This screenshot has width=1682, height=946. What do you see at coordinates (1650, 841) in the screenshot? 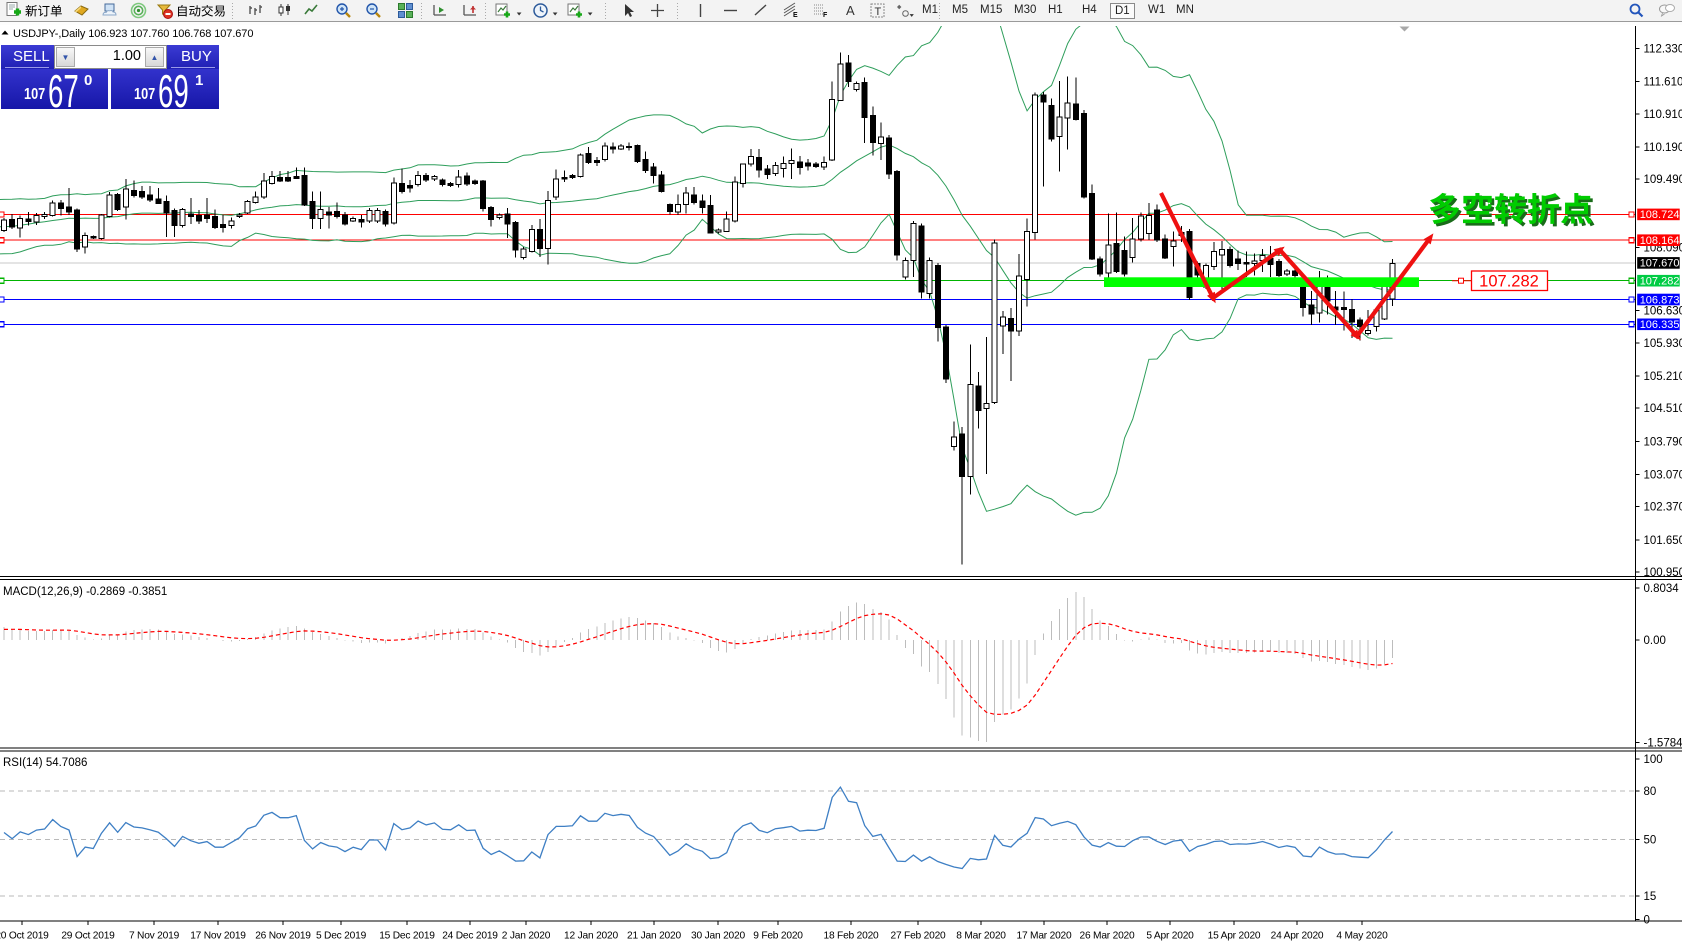
I see `svg-text: 50` at bounding box center [1650, 841].